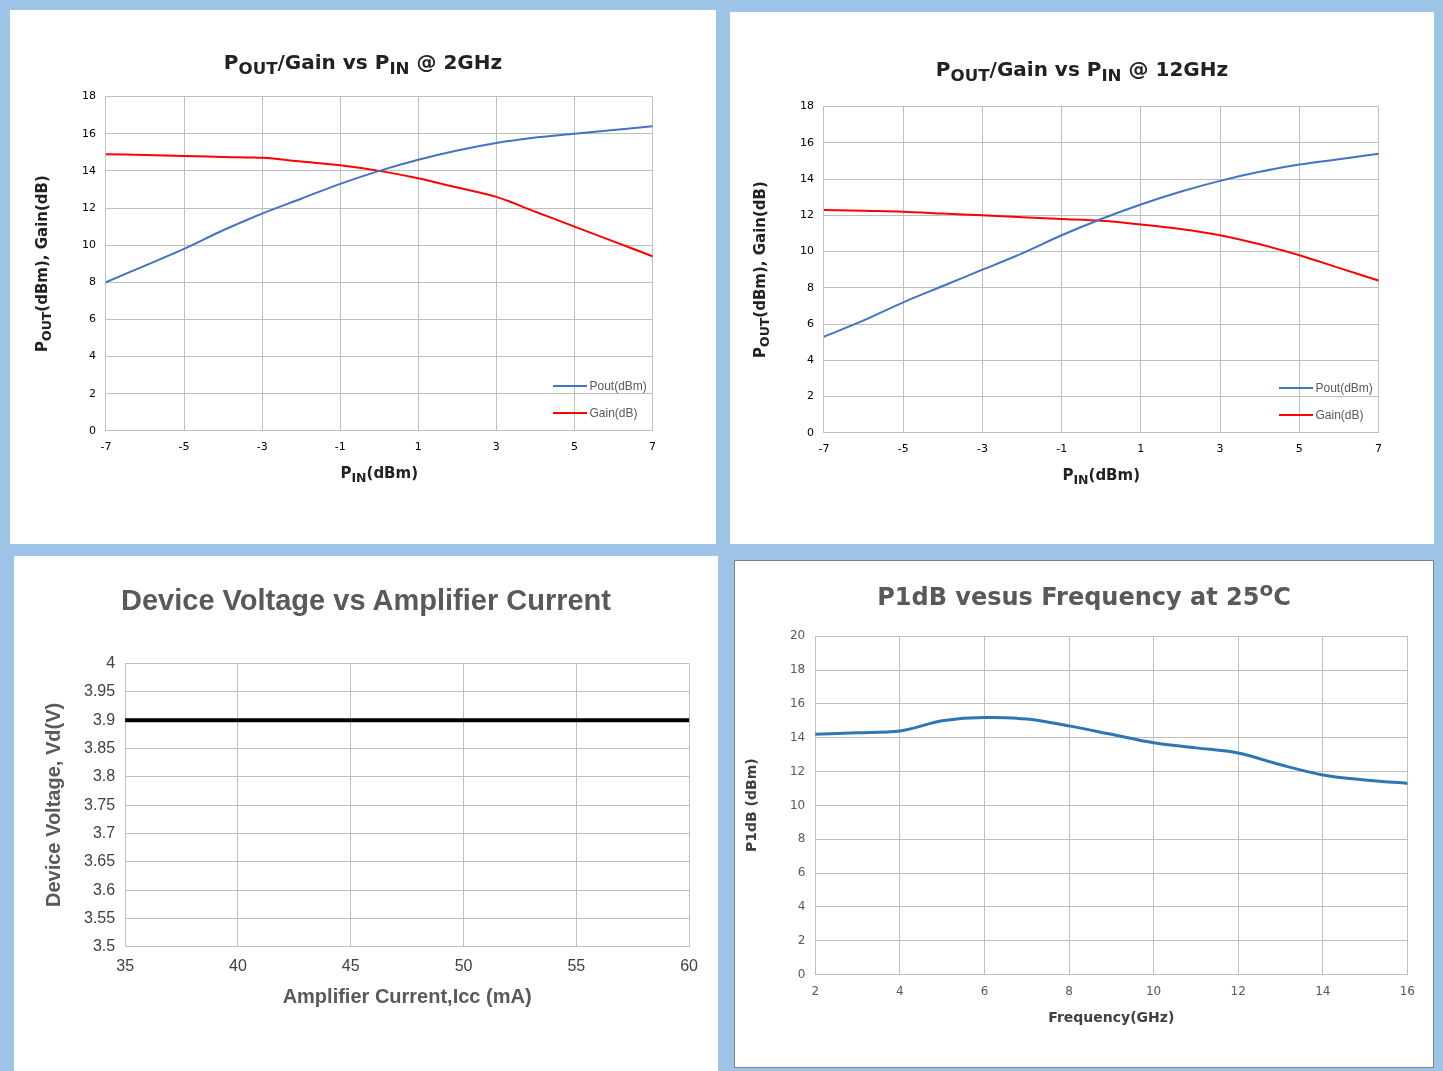 Image resolution: width=1443 pixels, height=1071 pixels. What do you see at coordinates (366, 600) in the screenshot?
I see `chart-title: Device Voltage vs Amplifier Current` at bounding box center [366, 600].